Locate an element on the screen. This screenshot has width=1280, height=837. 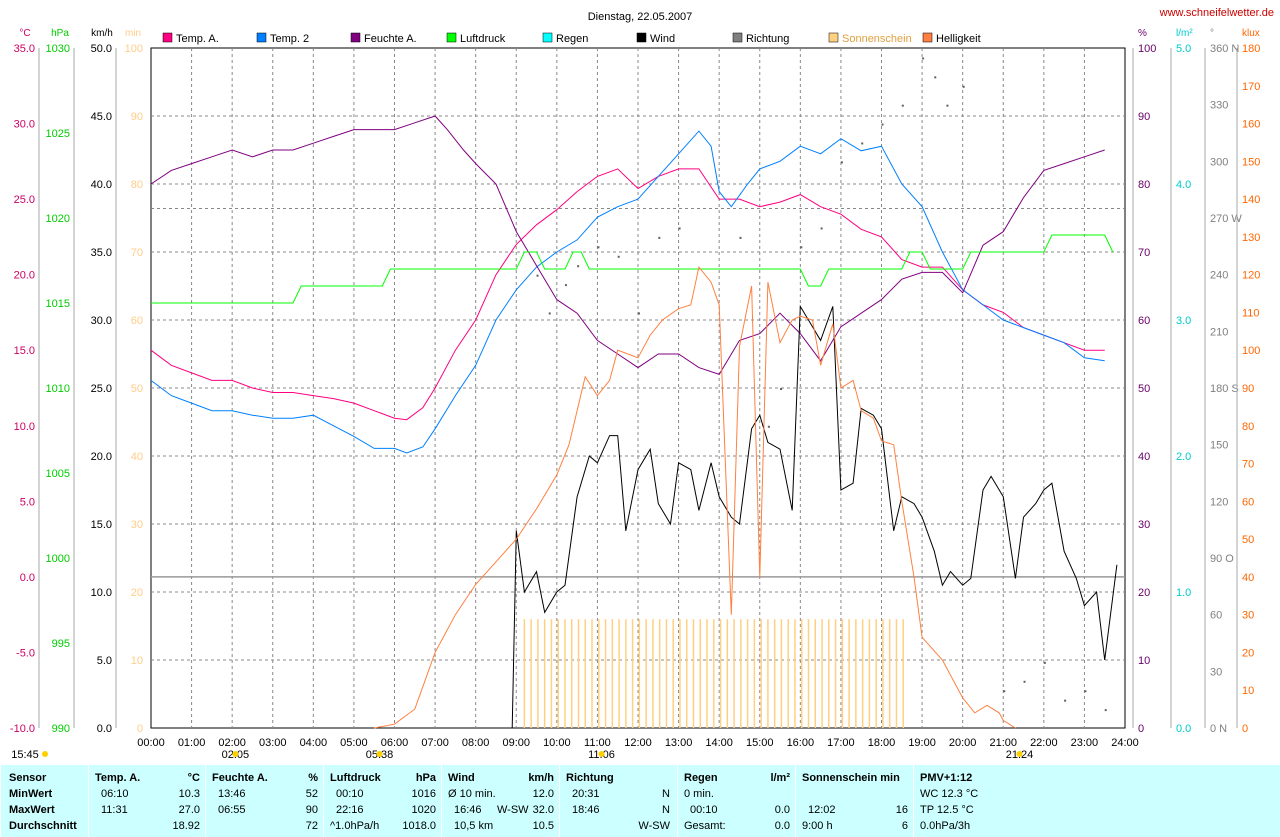
left-tick-label: 10 is located at coordinates (137, 661).